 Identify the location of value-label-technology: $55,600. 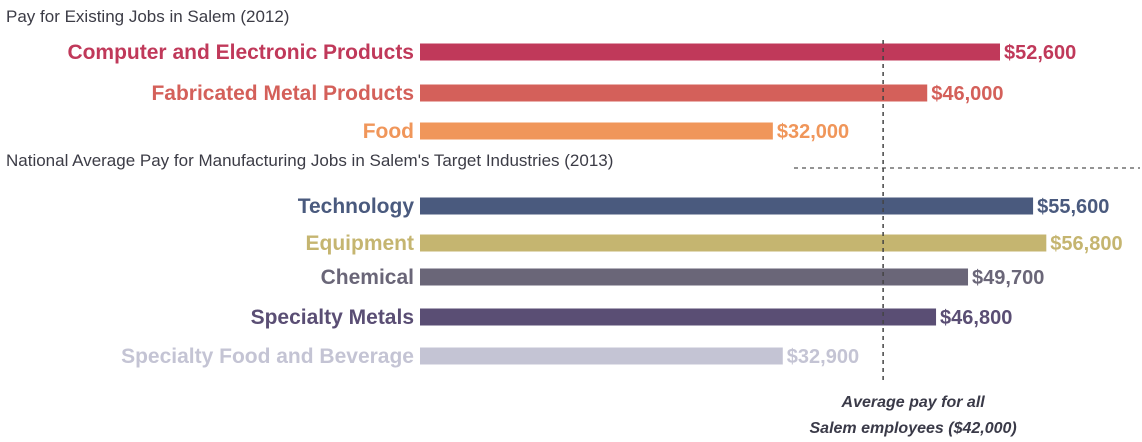
(1073, 207).